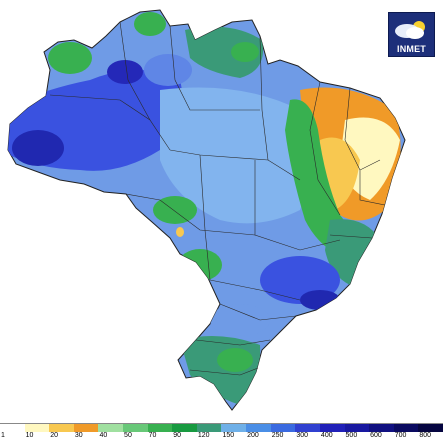 This screenshot has width=443, height=442. Describe the element at coordinates (235, 360) in the screenshot. I see `south-green-area` at that location.